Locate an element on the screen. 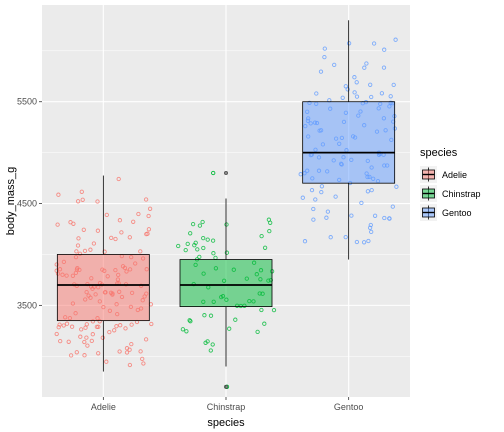 This screenshot has width=504, height=432. legend-title: species is located at coordinates (439, 153).